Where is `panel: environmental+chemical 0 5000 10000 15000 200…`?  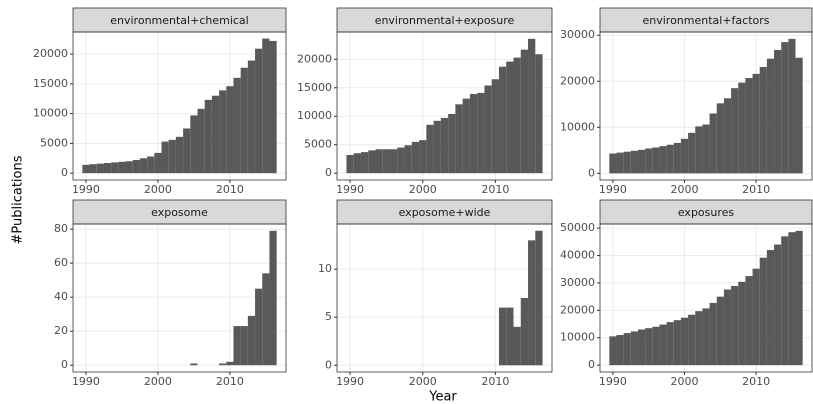 panel: environmental+chemical 0 5000 10000 15000 200… is located at coordinates (160, 101).